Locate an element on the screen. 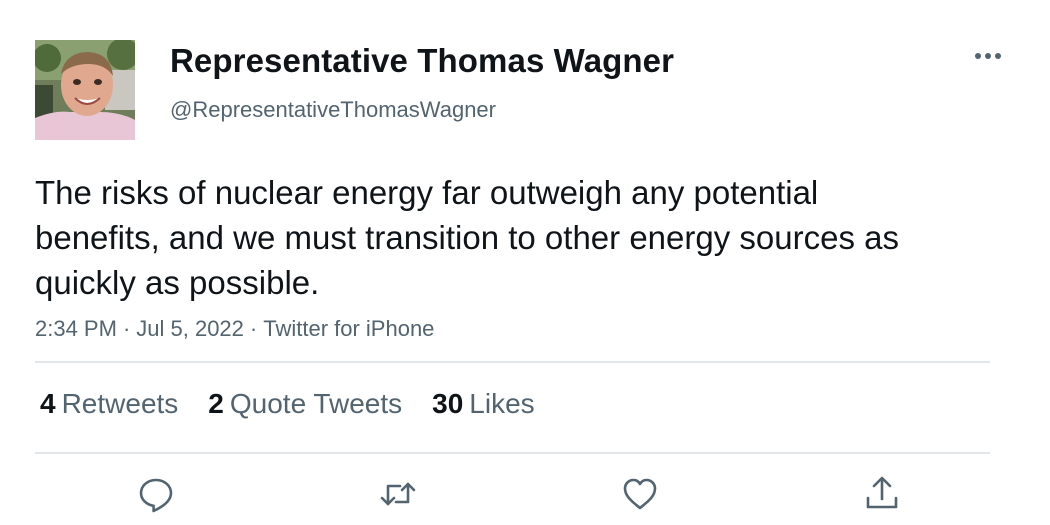  quote-tweets-label: Quote Tweets is located at coordinates (316, 403).